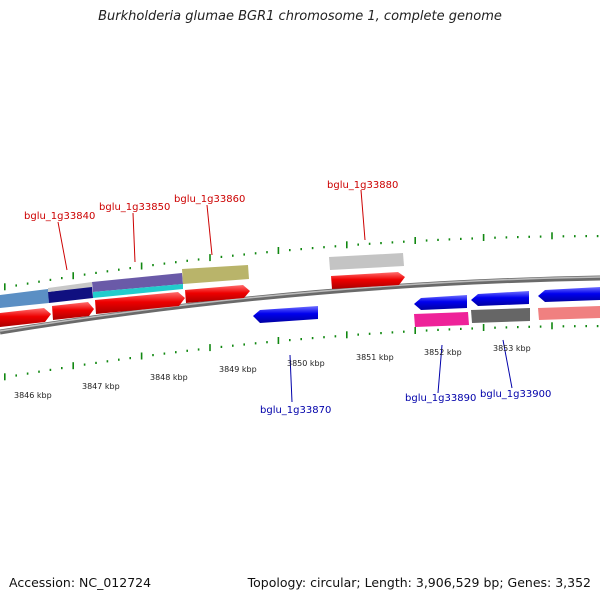 This screenshot has height=600, width=600. I want to click on feature-band-cyan, so click(138, 291).